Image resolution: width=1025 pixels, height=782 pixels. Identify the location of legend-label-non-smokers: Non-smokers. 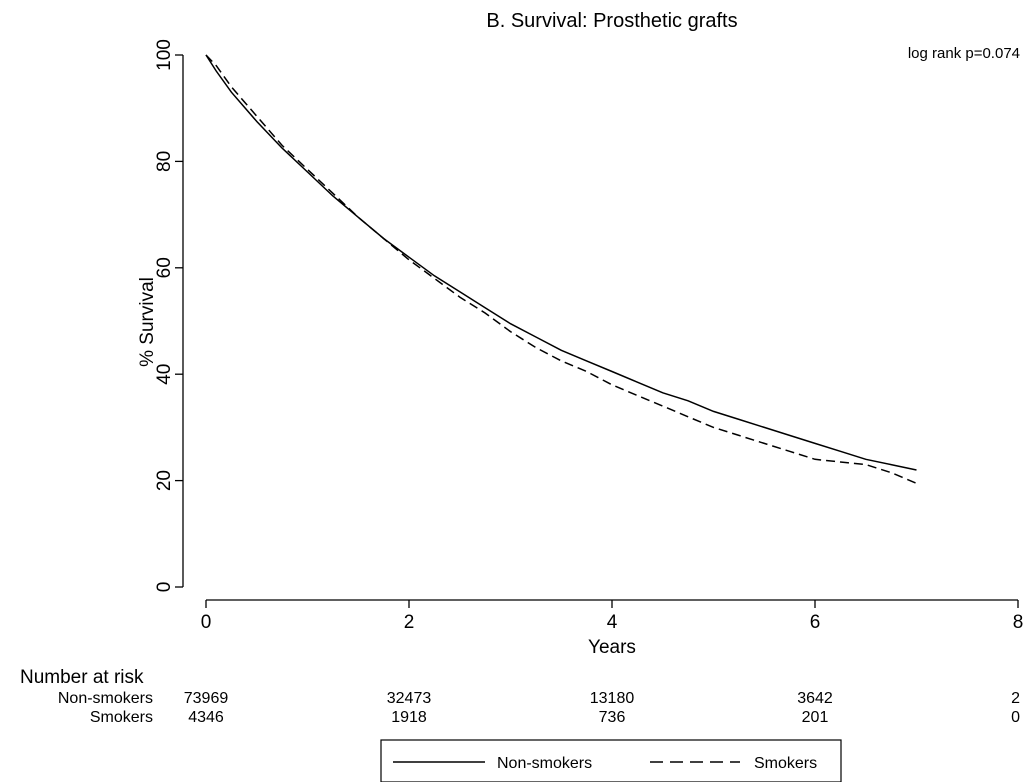
(544, 763).